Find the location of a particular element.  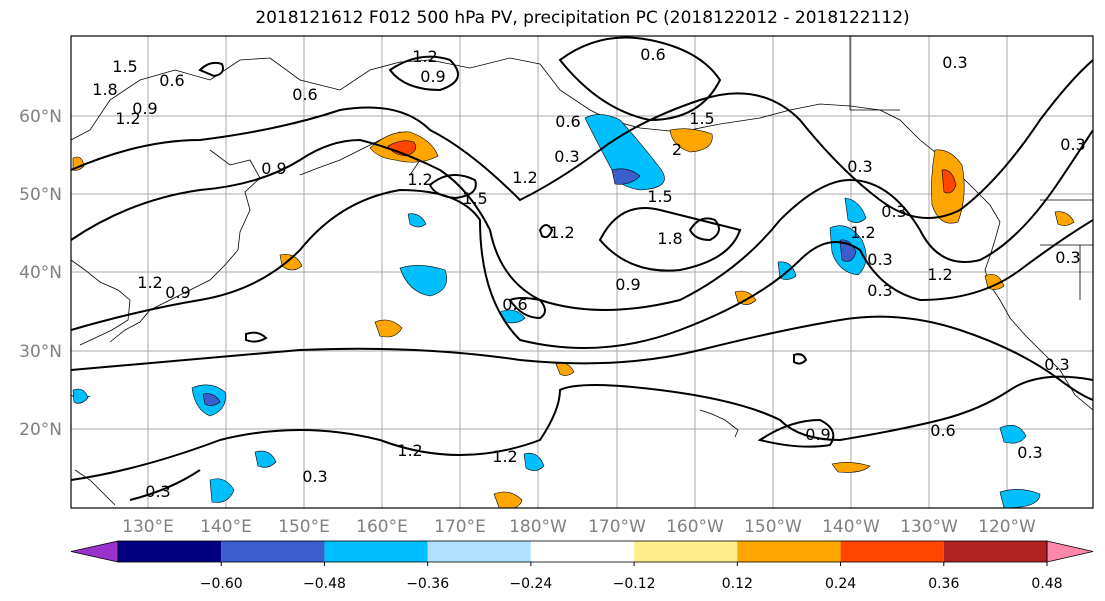

colorbar-label: −0.48 is located at coordinates (324, 584).